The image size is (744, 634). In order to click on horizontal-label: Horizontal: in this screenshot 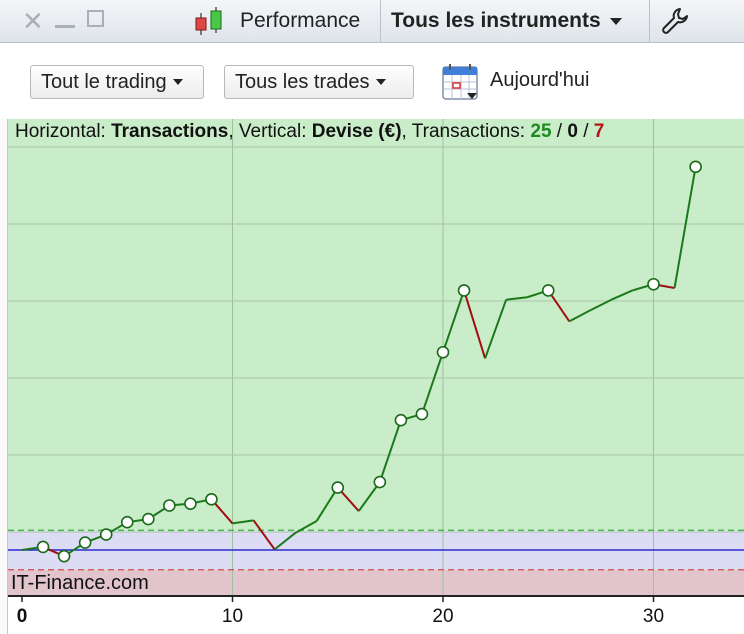, I will do `click(63, 131)`.